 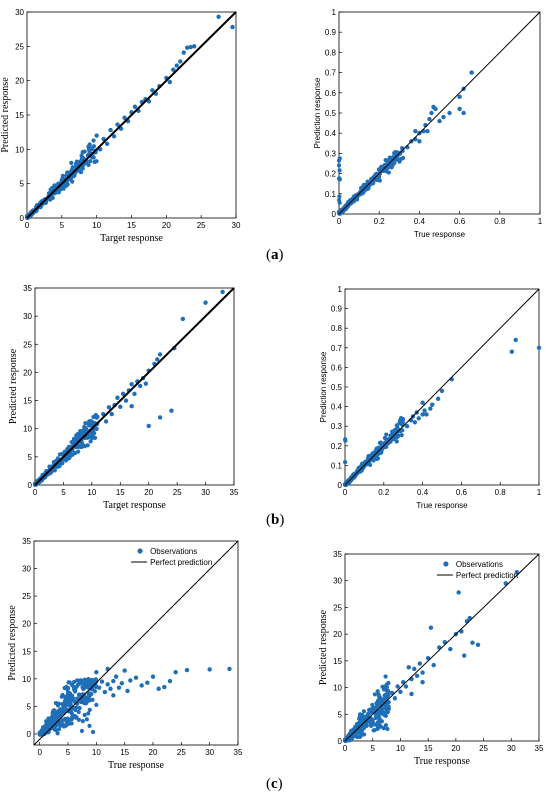 What do you see at coordinates (205, 492) in the screenshot?
I see `x-tick-label: 30` at bounding box center [205, 492].